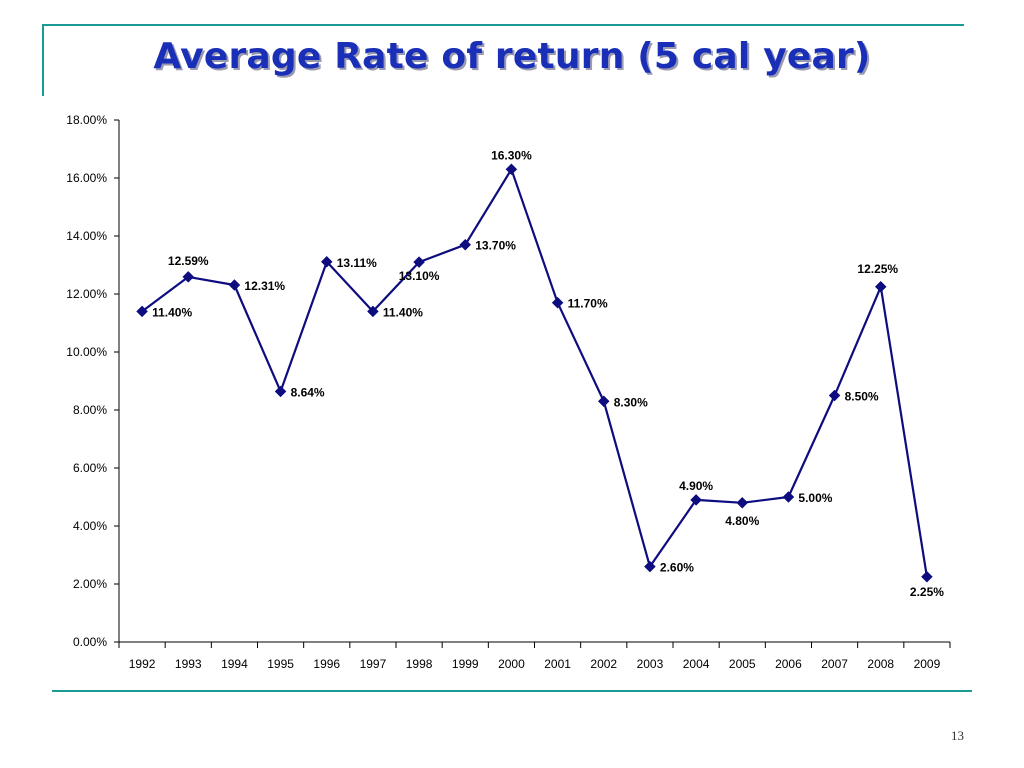  I want to click on data-label: 5.00%, so click(815, 498).